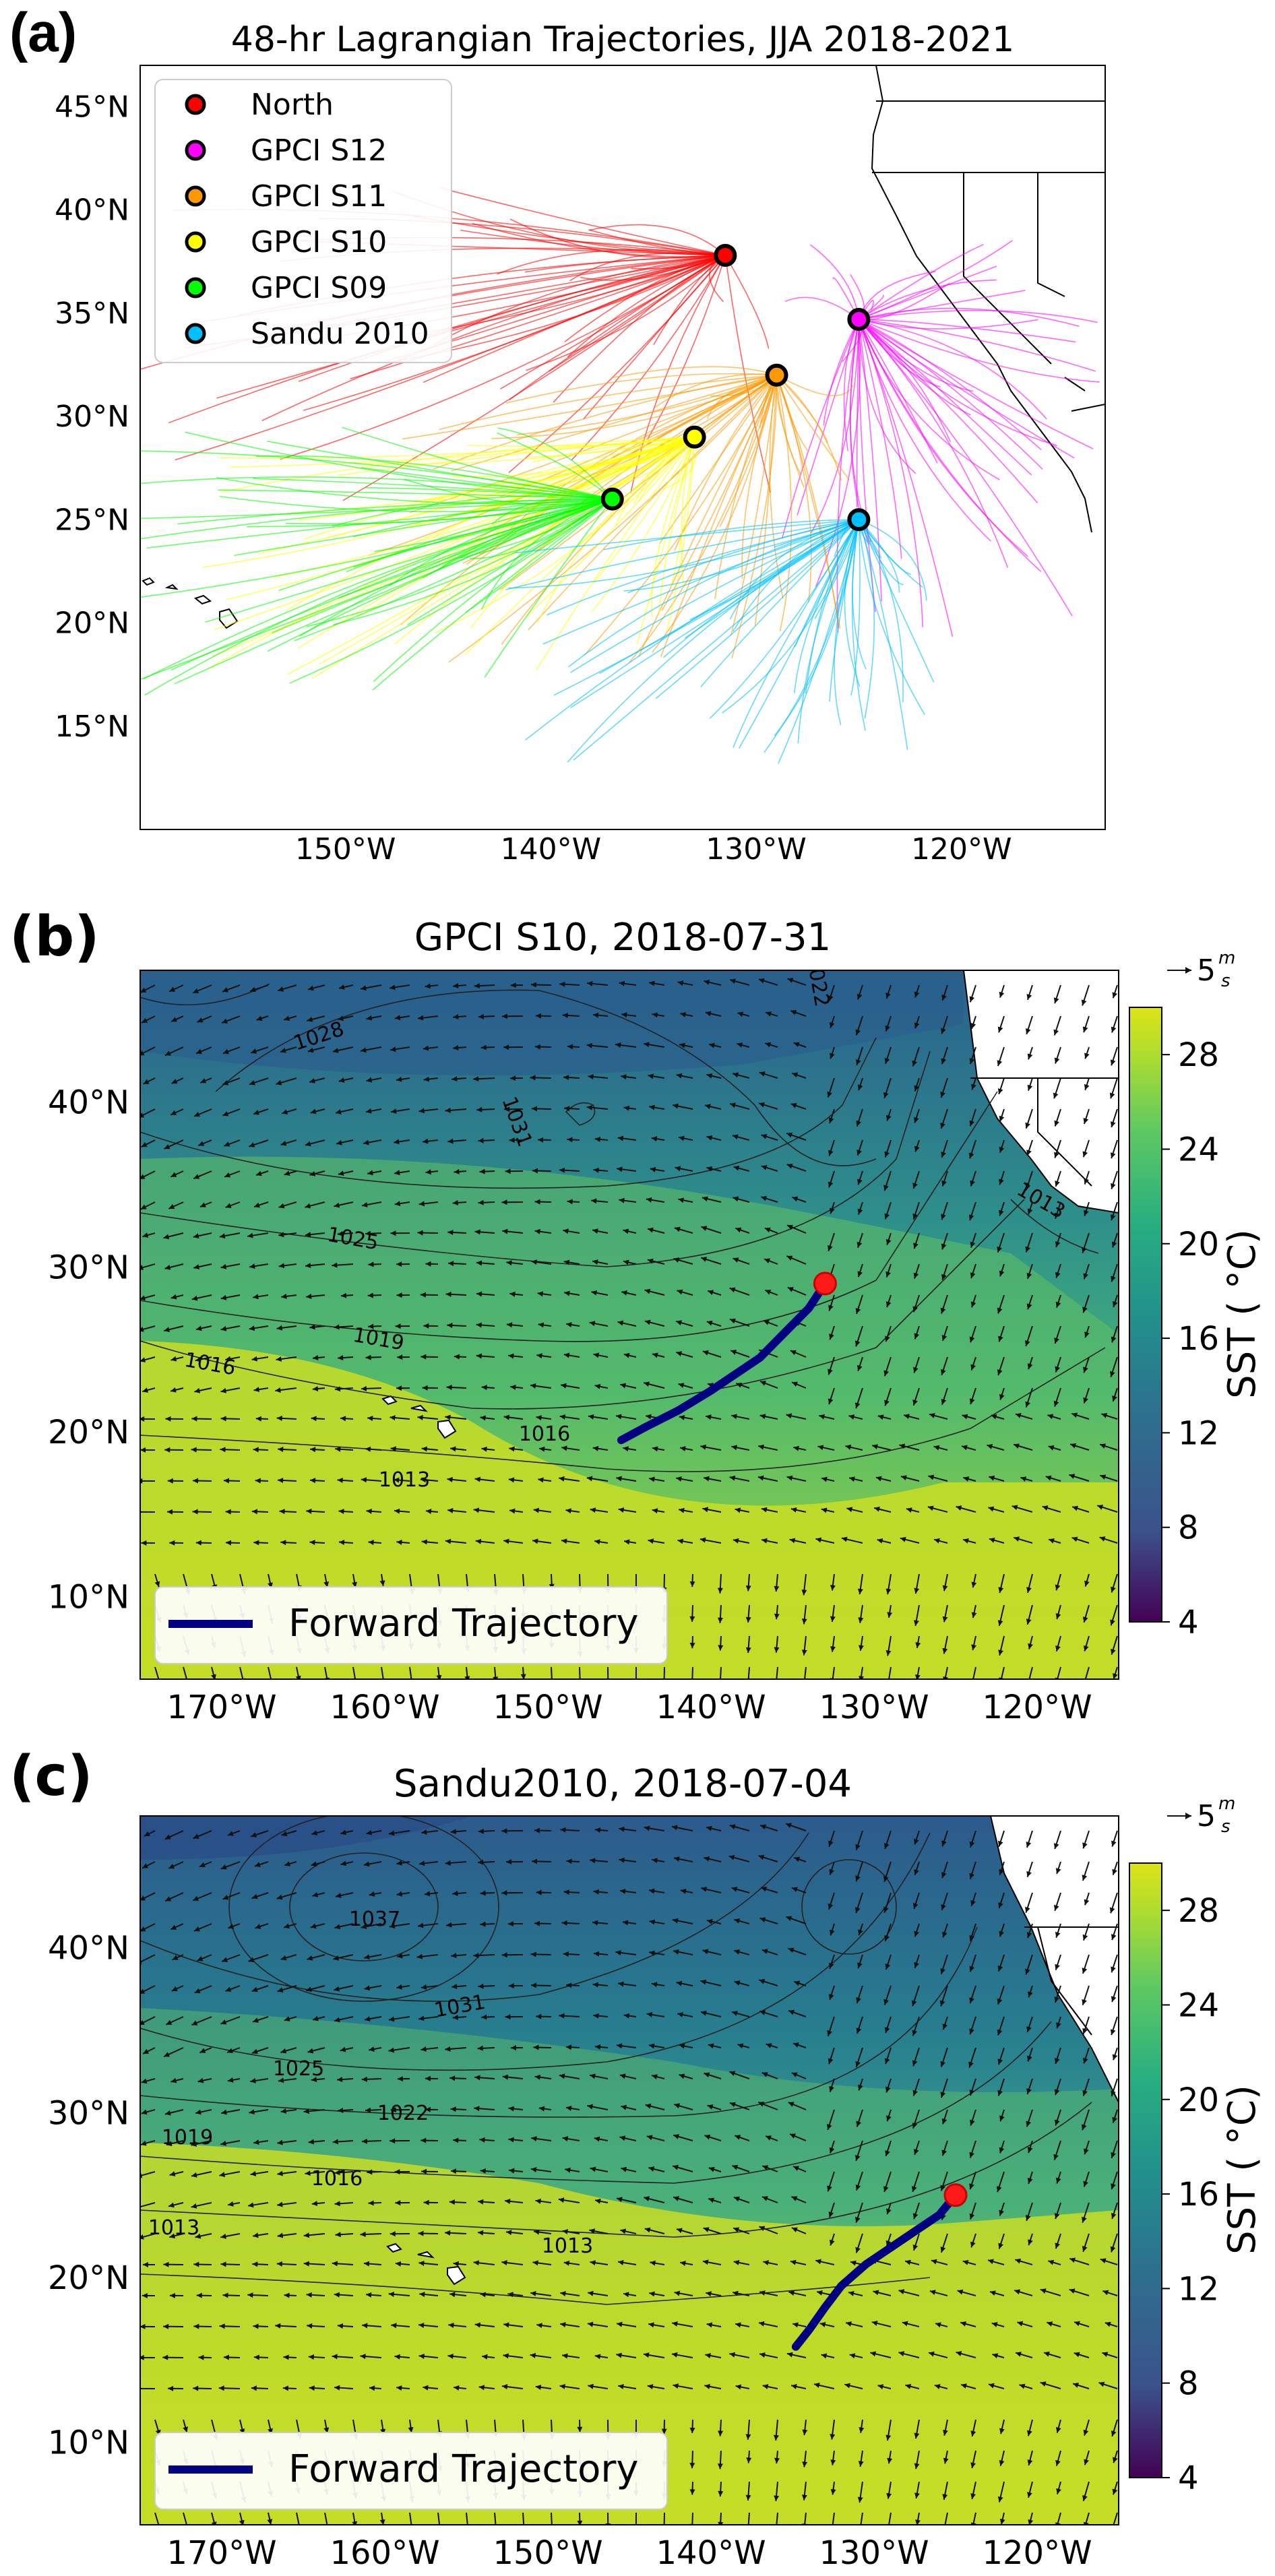  I want to click on legend-marker, so click(196, 104).